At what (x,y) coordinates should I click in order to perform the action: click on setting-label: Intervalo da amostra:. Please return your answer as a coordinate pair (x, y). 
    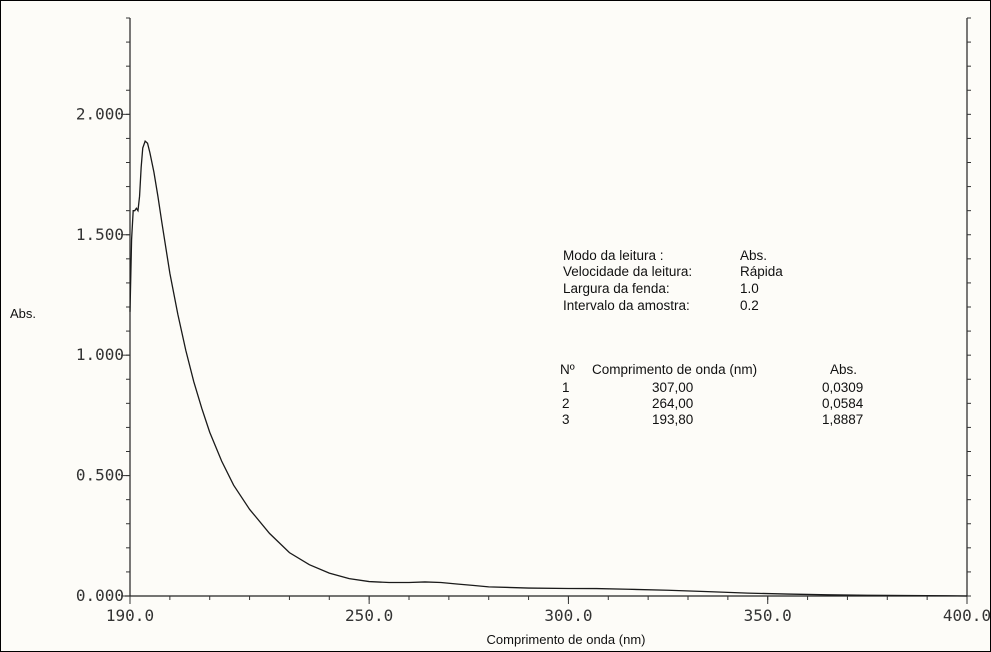
    Looking at the image, I should click on (626, 305).